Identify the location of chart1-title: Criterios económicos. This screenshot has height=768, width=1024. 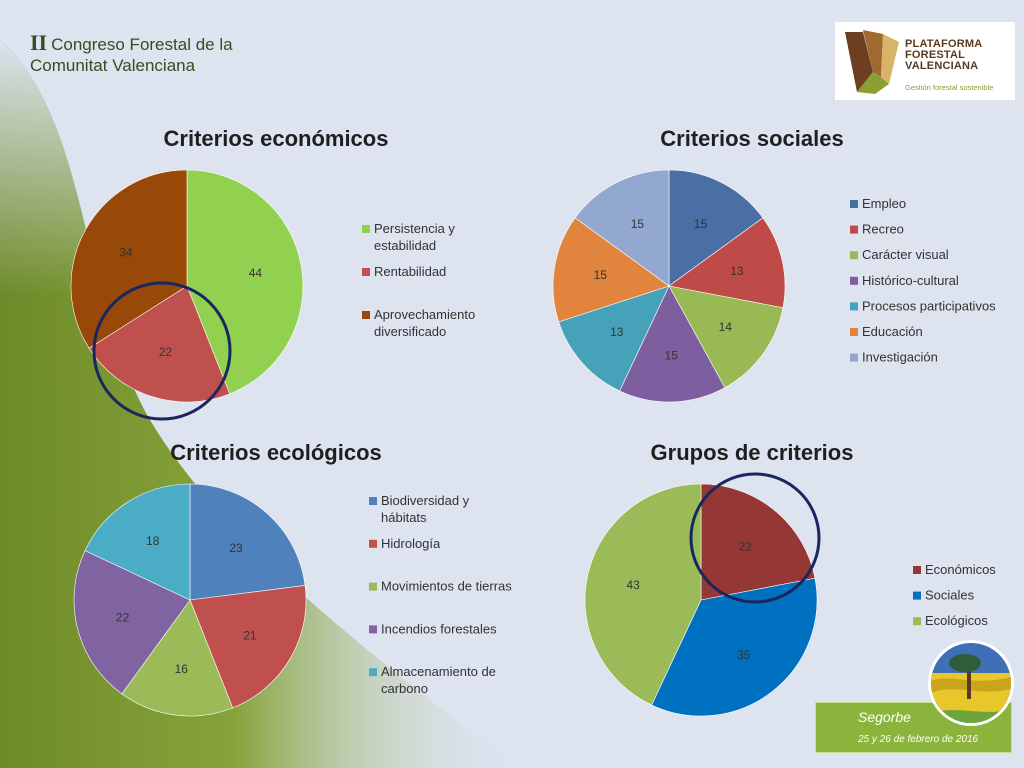
(276, 138).